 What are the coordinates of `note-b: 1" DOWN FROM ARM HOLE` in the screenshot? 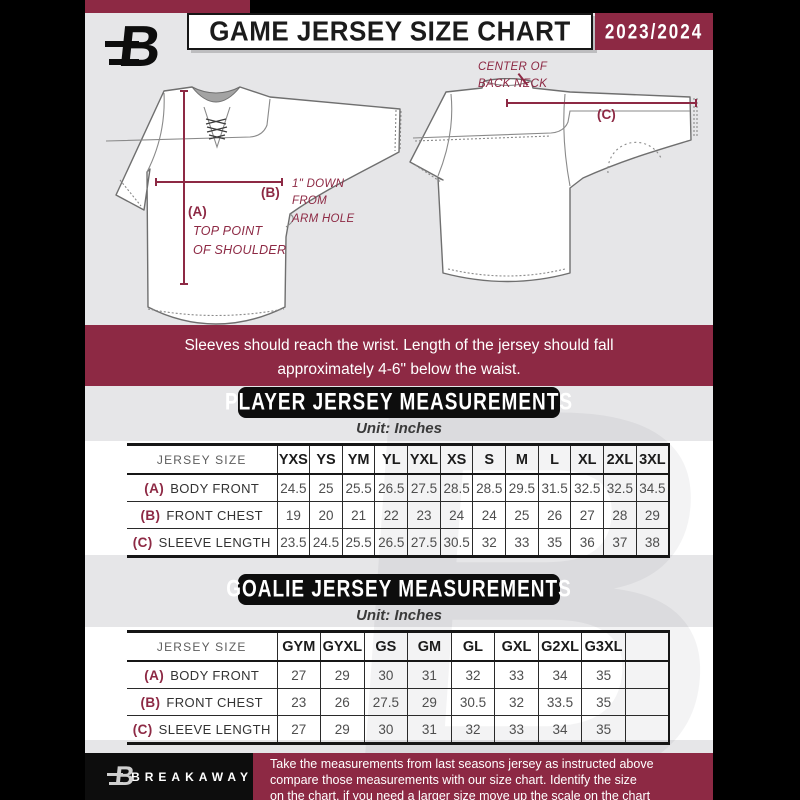 It's located at (323, 202).